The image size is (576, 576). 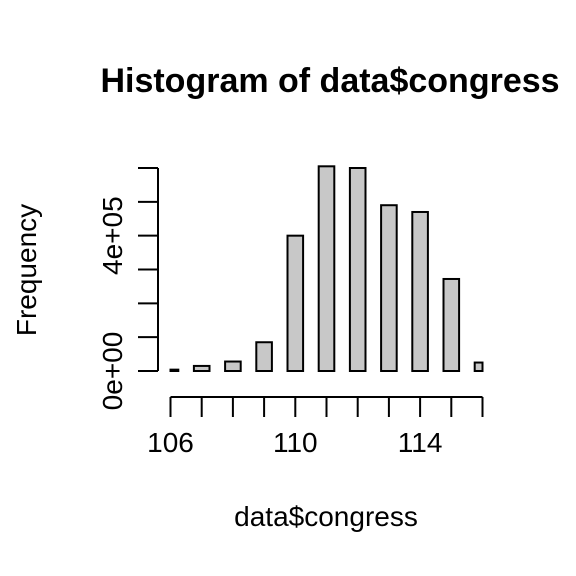 What do you see at coordinates (112, 371) in the screenshot?
I see `y-tick-label: 0e+00` at bounding box center [112, 371].